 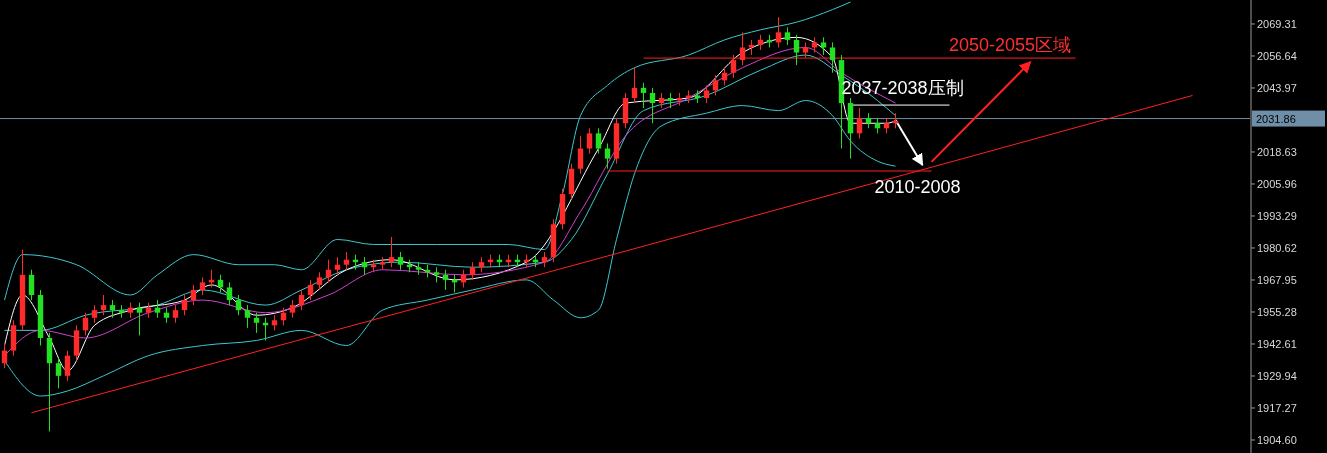 What do you see at coordinates (1277, 439) in the screenshot?
I see `y-tick-label: 1904.60` at bounding box center [1277, 439].